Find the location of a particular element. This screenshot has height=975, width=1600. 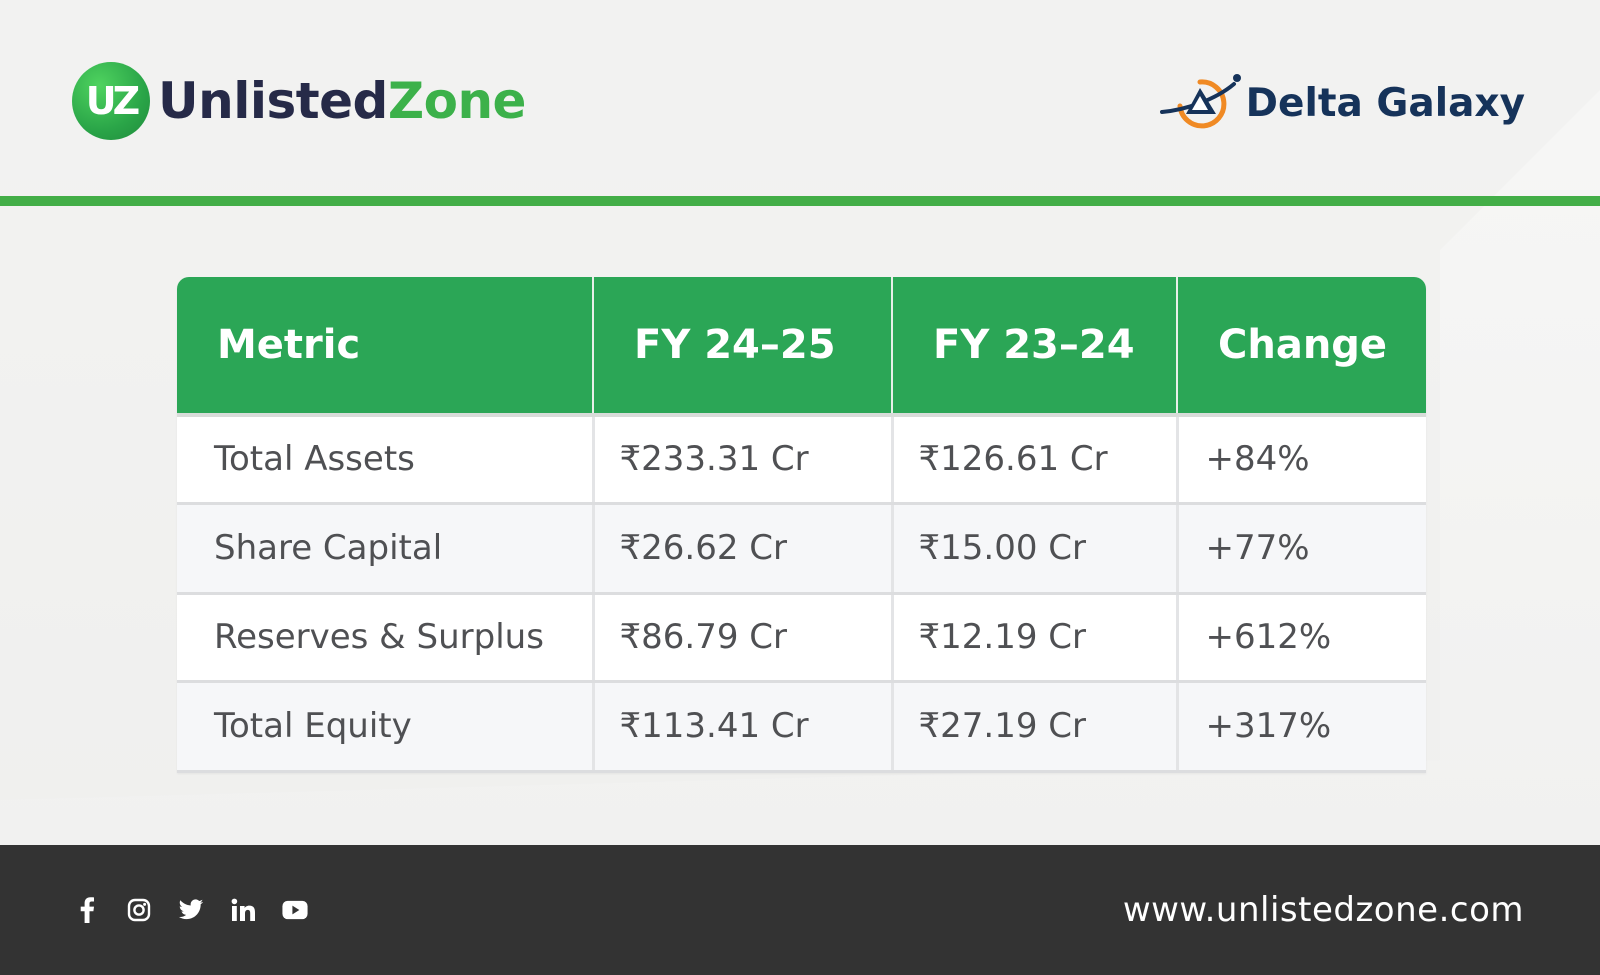

cell-fy-24-25: ₹86.79 Cr is located at coordinates (741, 638).